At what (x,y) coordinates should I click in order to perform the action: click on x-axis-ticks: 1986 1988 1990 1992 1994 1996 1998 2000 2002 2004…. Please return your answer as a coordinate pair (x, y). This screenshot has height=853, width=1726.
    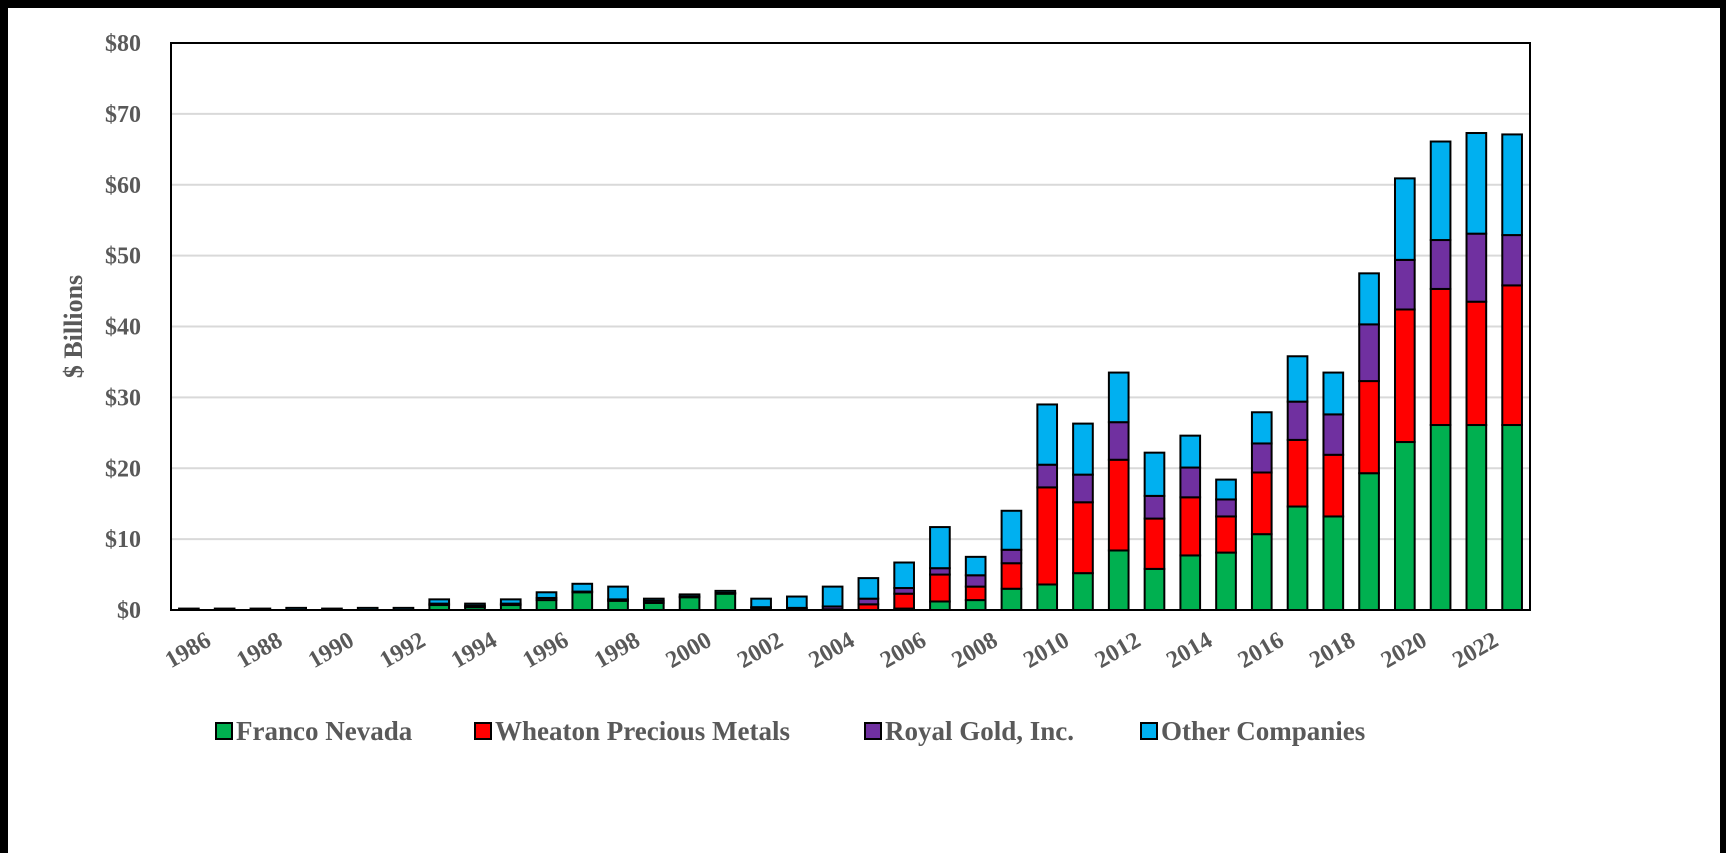
    Looking at the image, I should click on (832, 650).